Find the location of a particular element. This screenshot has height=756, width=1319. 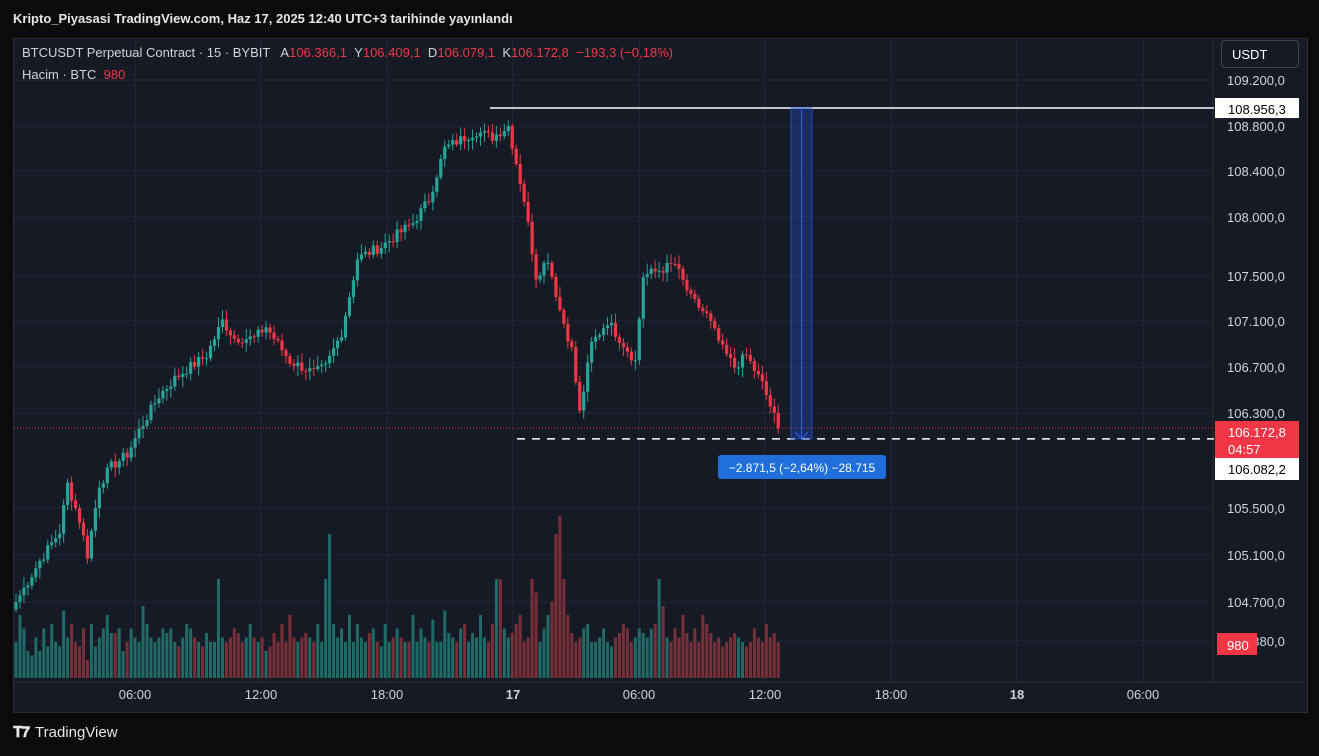

symbol-name: BTCUSDT Perpetual Contract · 15 · BYBIT is located at coordinates (146, 52).